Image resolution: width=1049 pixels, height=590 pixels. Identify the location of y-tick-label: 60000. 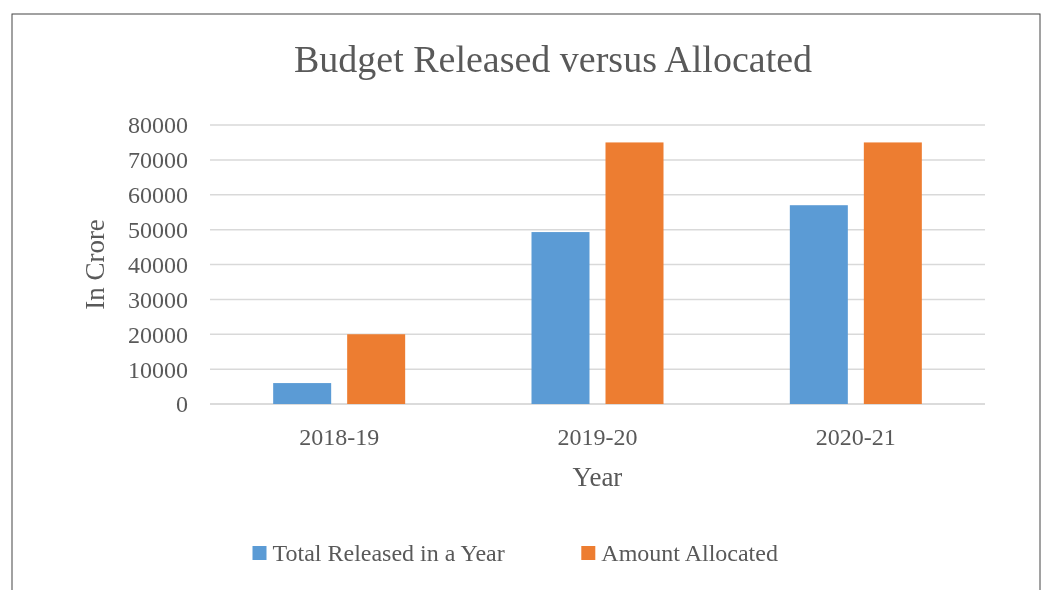
(158, 195).